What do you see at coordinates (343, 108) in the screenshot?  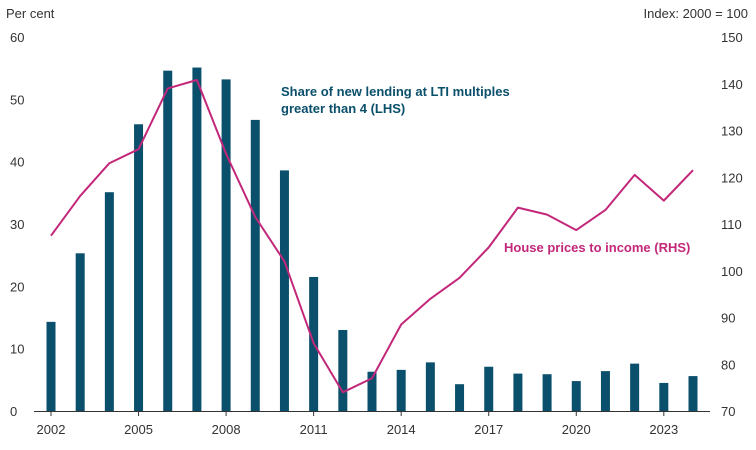 I see `bar-series-label-line2: greater than 4 (LHS)` at bounding box center [343, 108].